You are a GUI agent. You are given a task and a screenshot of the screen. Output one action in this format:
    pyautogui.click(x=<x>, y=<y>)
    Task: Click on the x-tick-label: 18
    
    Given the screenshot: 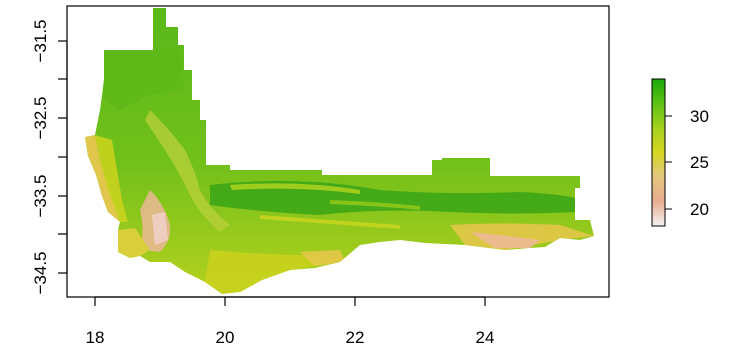 What is the action you would take?
    pyautogui.click(x=95, y=337)
    